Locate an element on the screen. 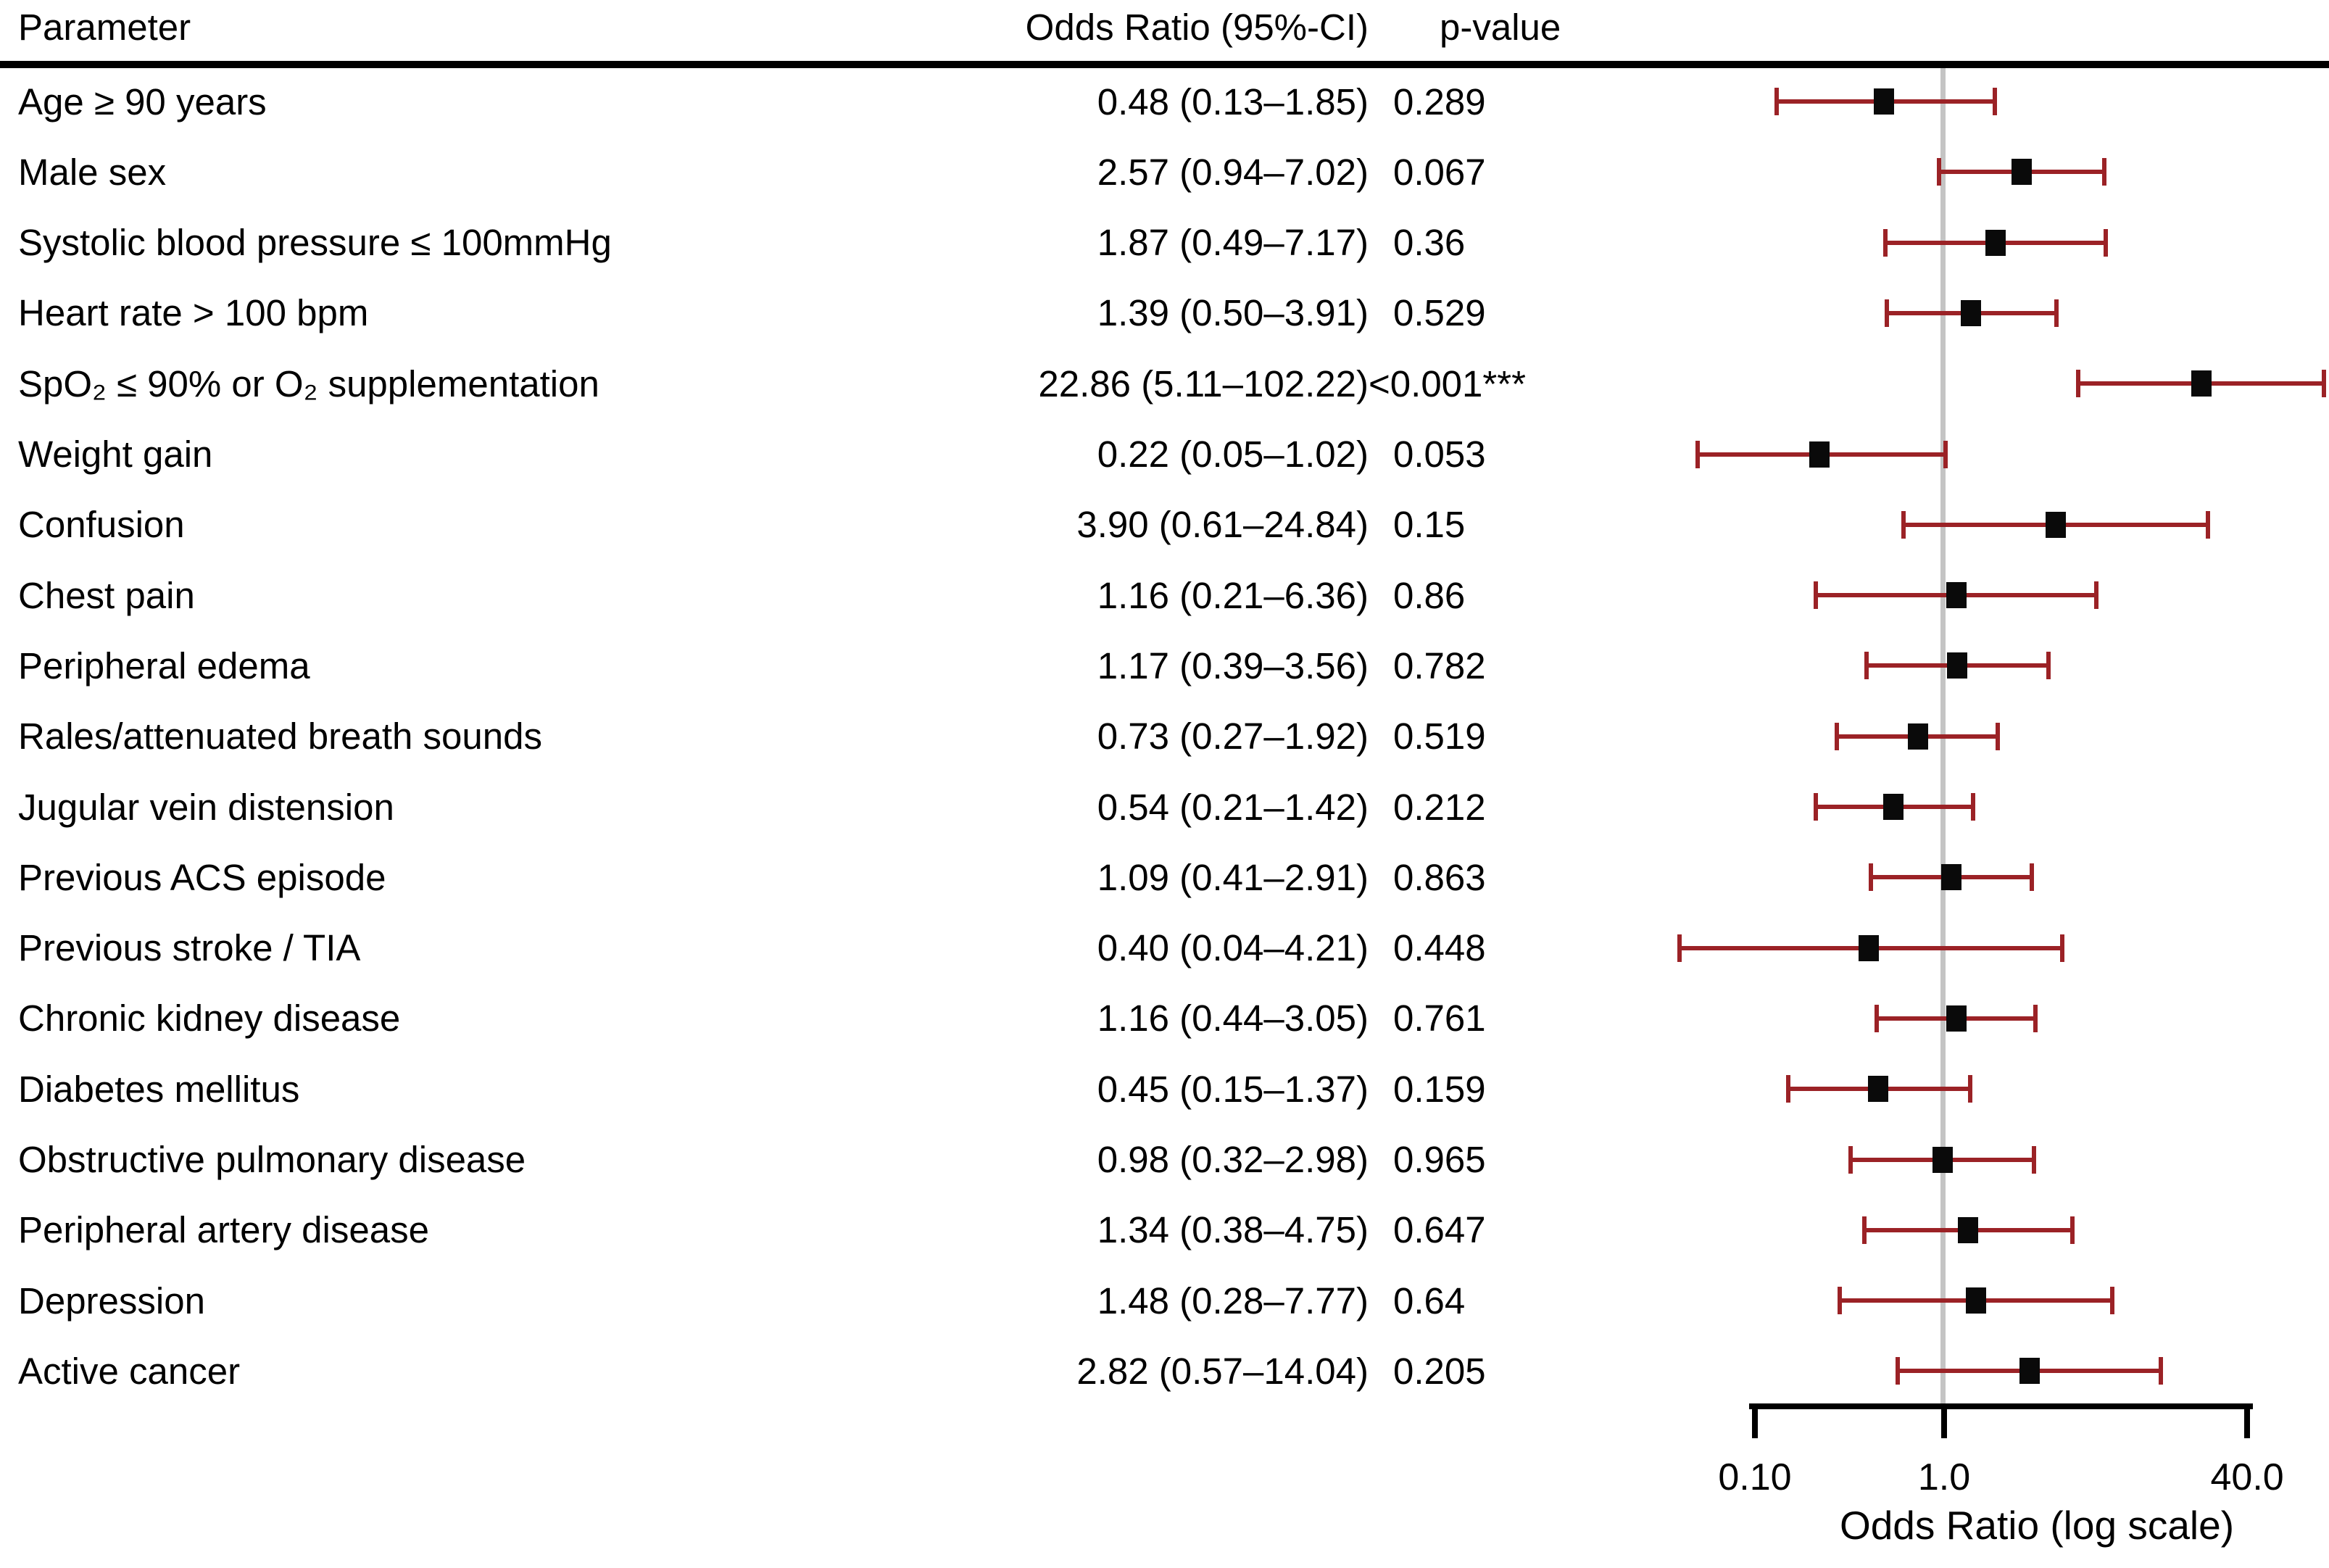 This screenshot has height=1568, width=2329. header-separator-line is located at coordinates (1164, 64).